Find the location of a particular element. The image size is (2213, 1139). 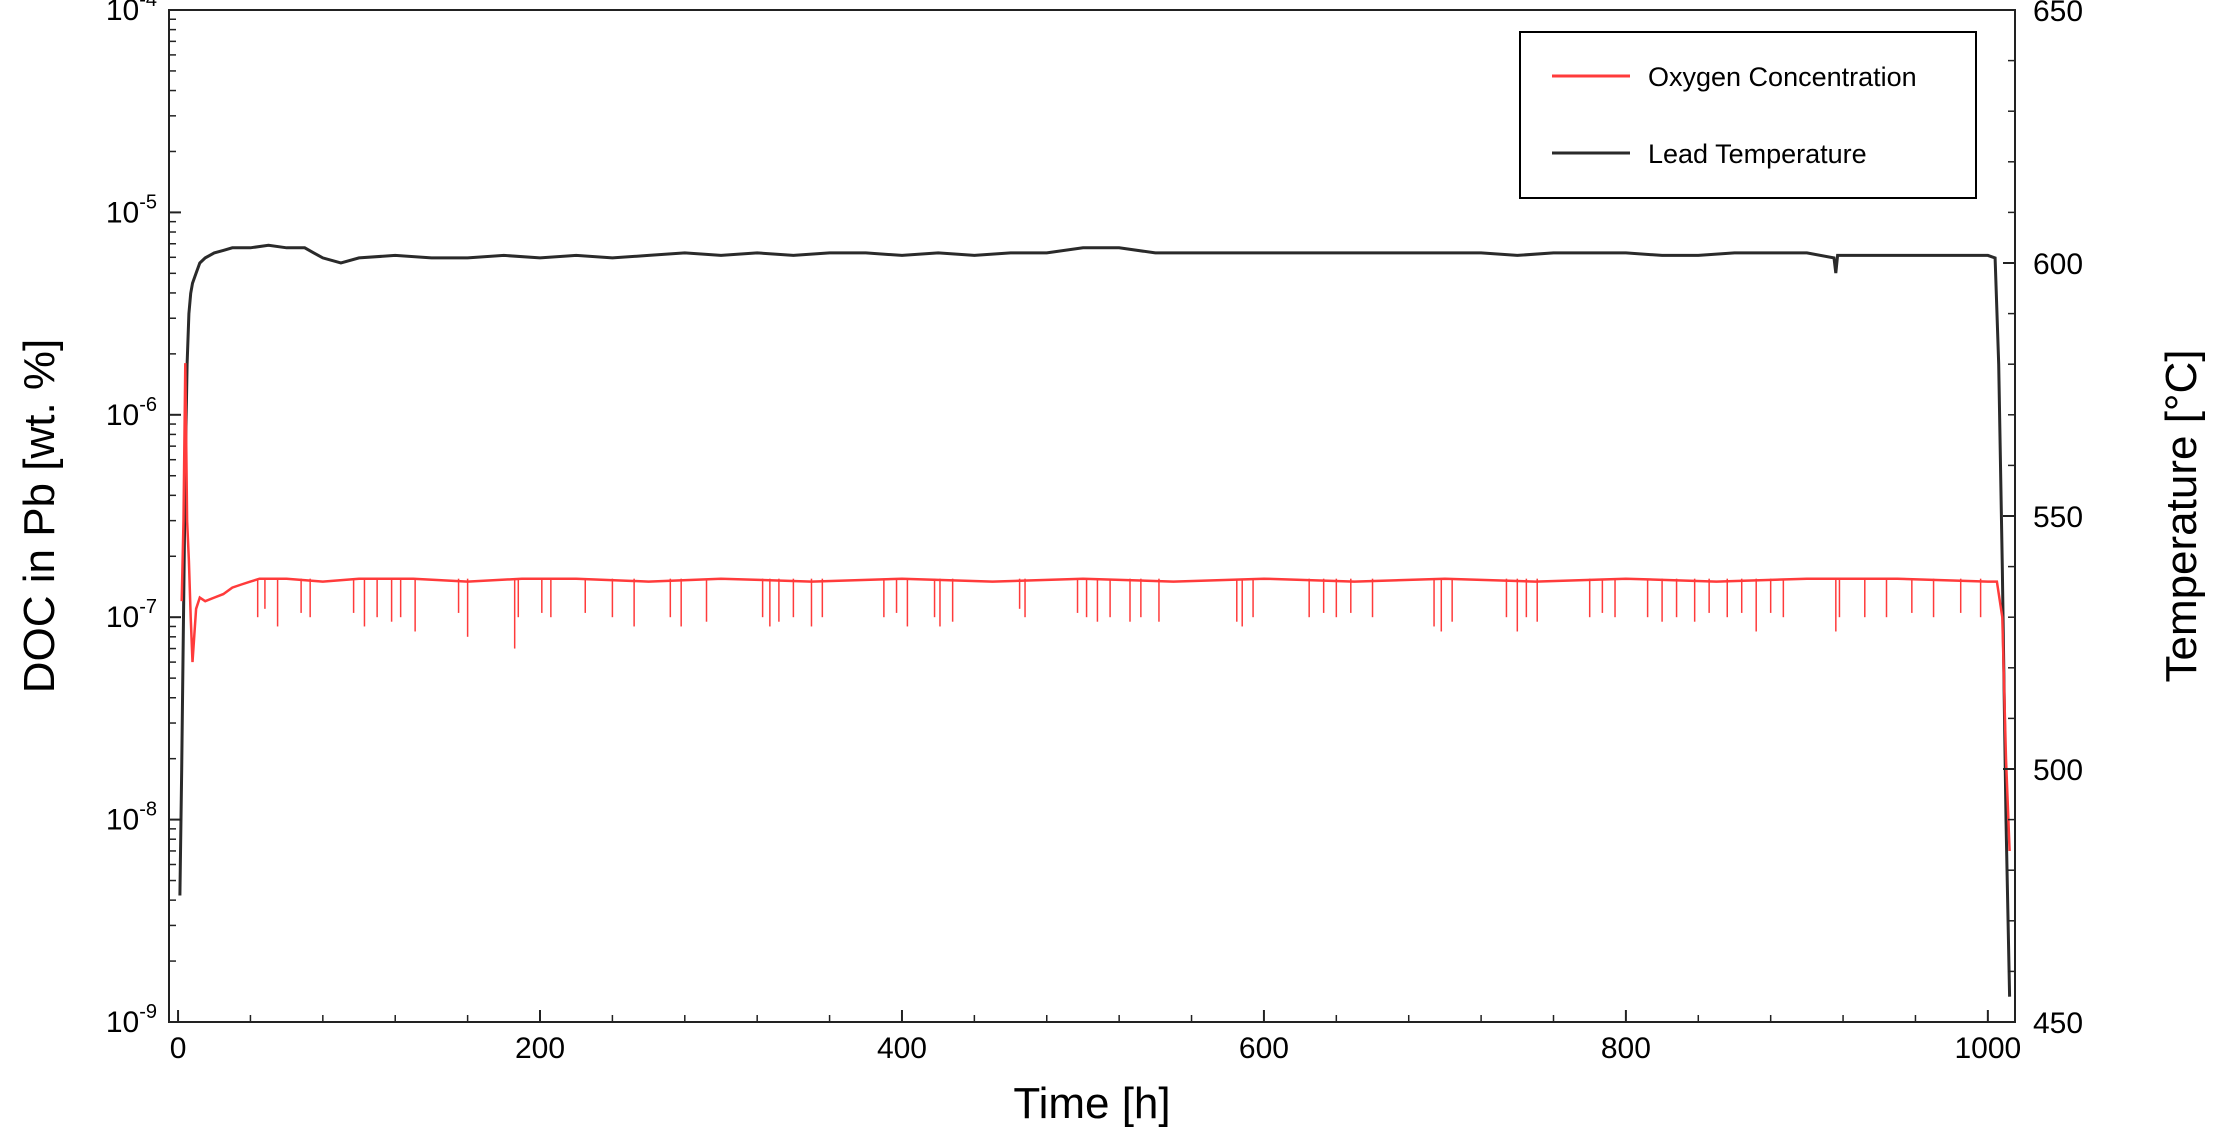

y2-tick-label: 650 is located at coordinates (2058, 14).